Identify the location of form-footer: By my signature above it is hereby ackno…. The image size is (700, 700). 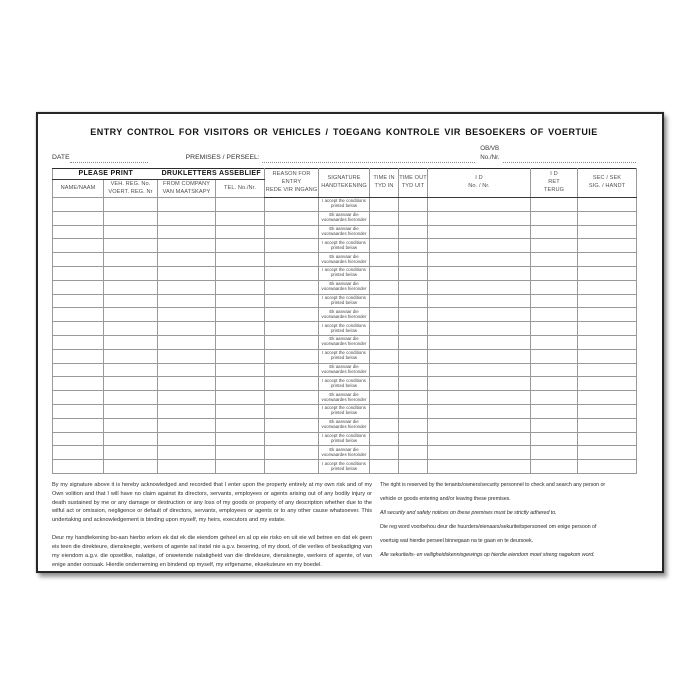
(344, 525).